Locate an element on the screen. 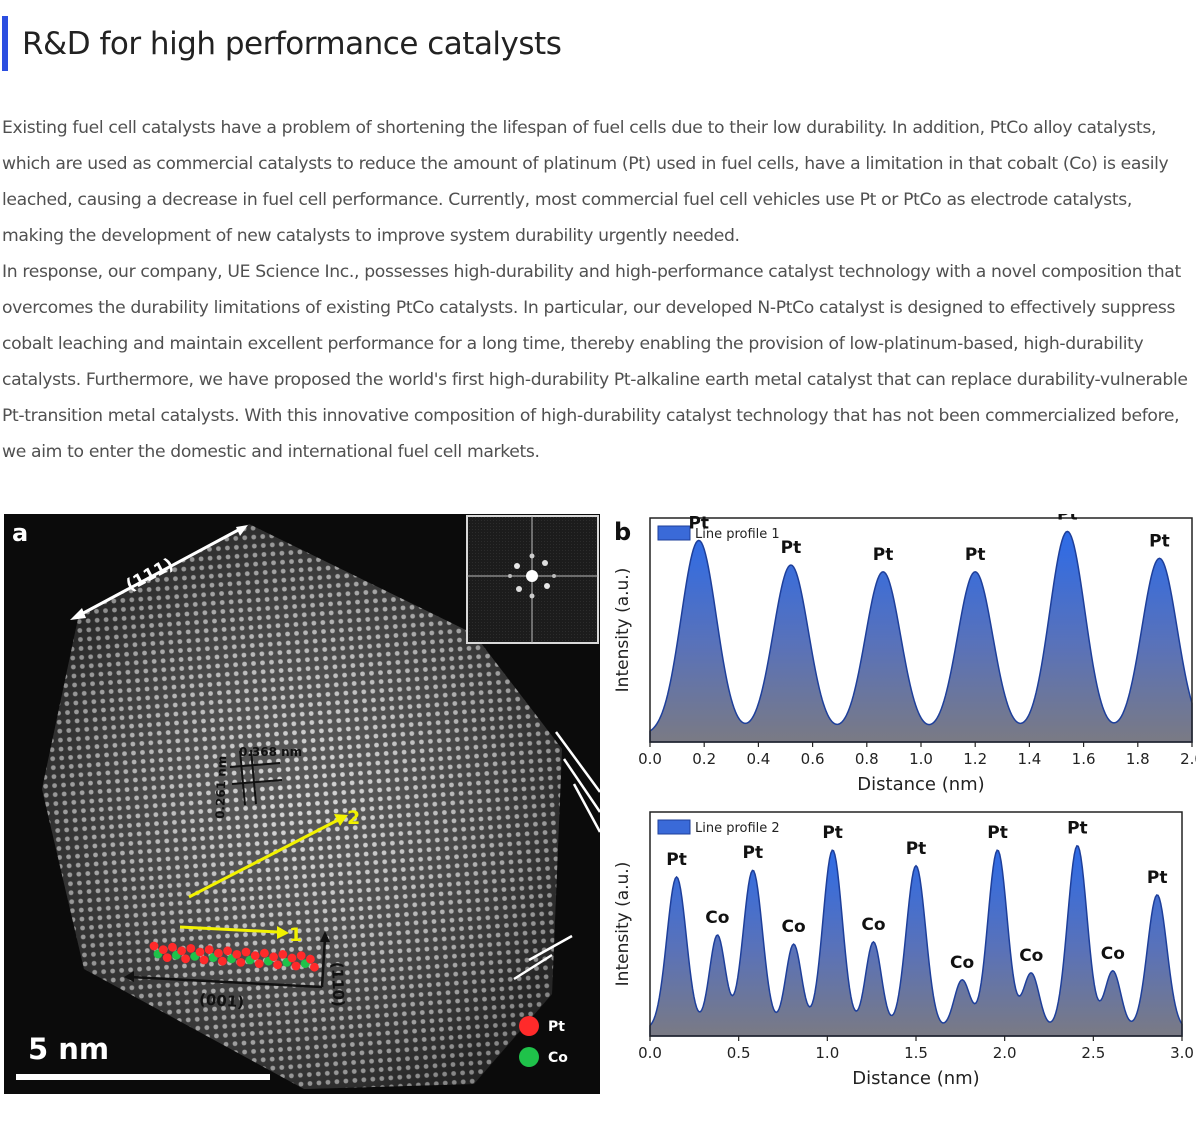  x-tick-label: 1.0 is located at coordinates (921, 759).